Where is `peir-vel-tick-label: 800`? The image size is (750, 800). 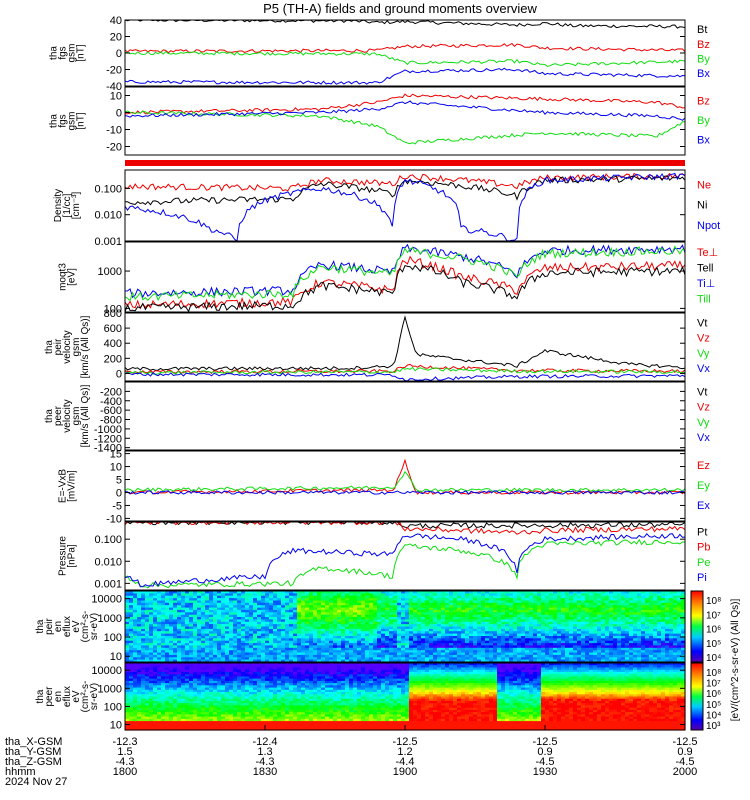
peir-vel-tick-label: 800 is located at coordinates (113, 314).